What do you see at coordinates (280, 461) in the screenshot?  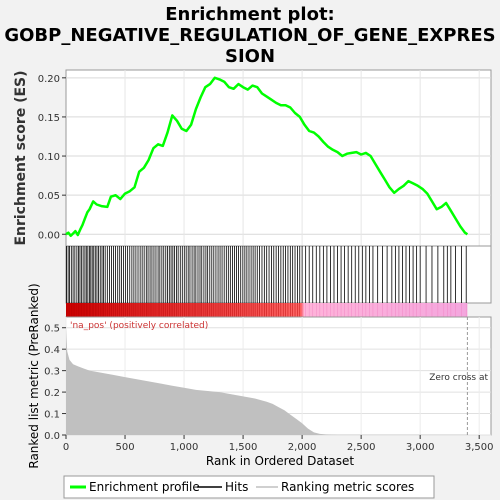 I see `metric-xlabel: Rank in Ordered Dataset` at bounding box center [280, 461].